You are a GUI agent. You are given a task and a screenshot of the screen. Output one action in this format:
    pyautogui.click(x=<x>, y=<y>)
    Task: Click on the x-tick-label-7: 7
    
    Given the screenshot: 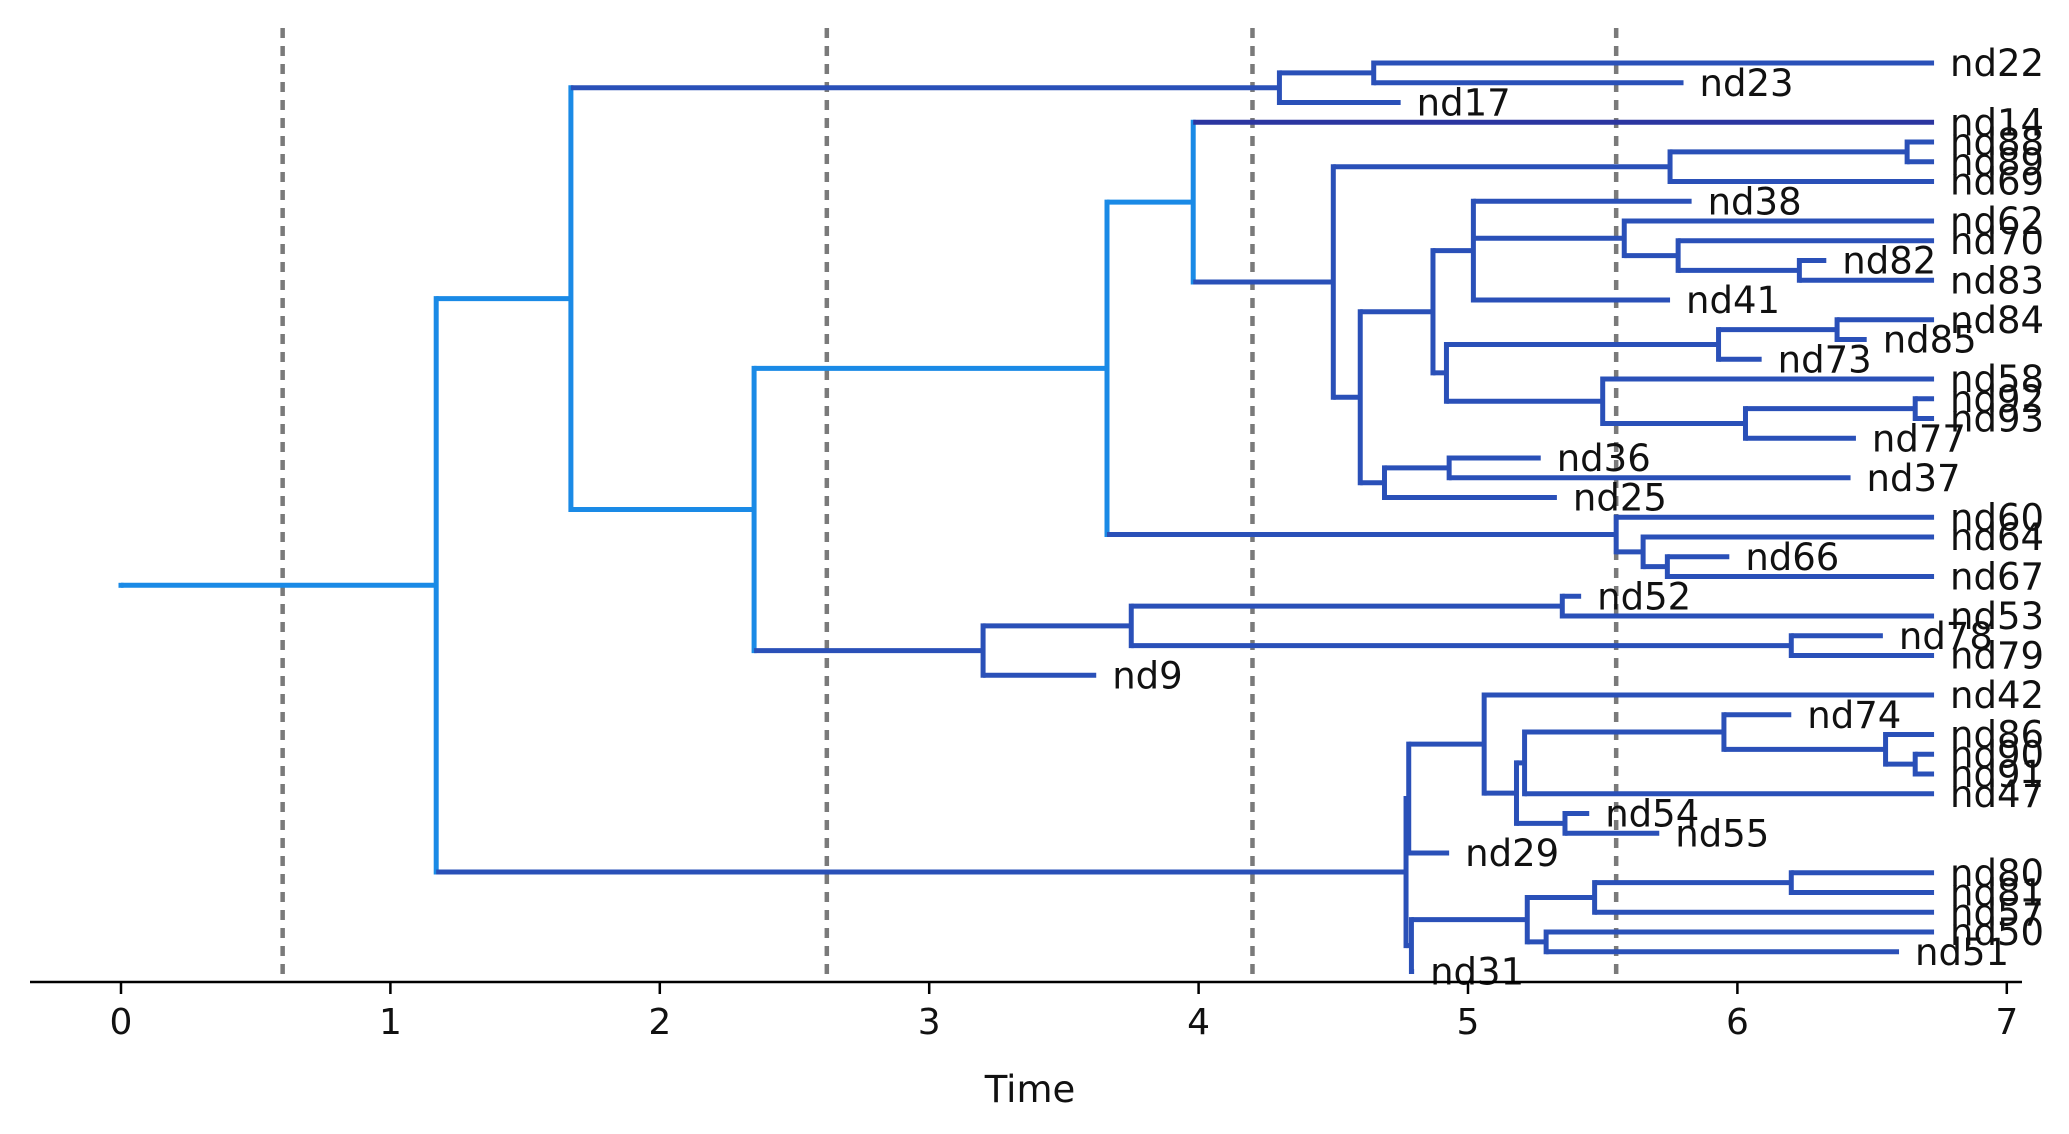 What is the action you would take?
    pyautogui.click(x=2006, y=1022)
    